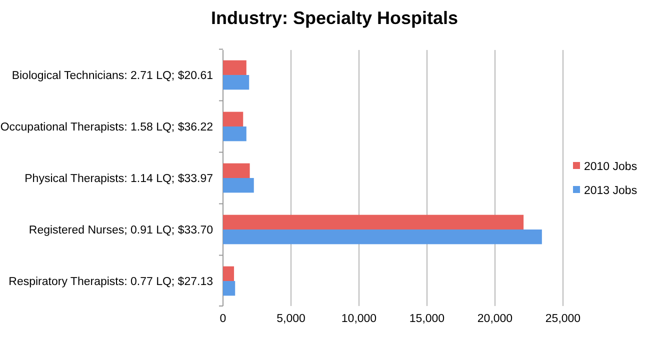  What do you see at coordinates (112, 76) in the screenshot?
I see `y-tick-label: Biological Technicians: 2.71 LQ; $20.61` at bounding box center [112, 76].